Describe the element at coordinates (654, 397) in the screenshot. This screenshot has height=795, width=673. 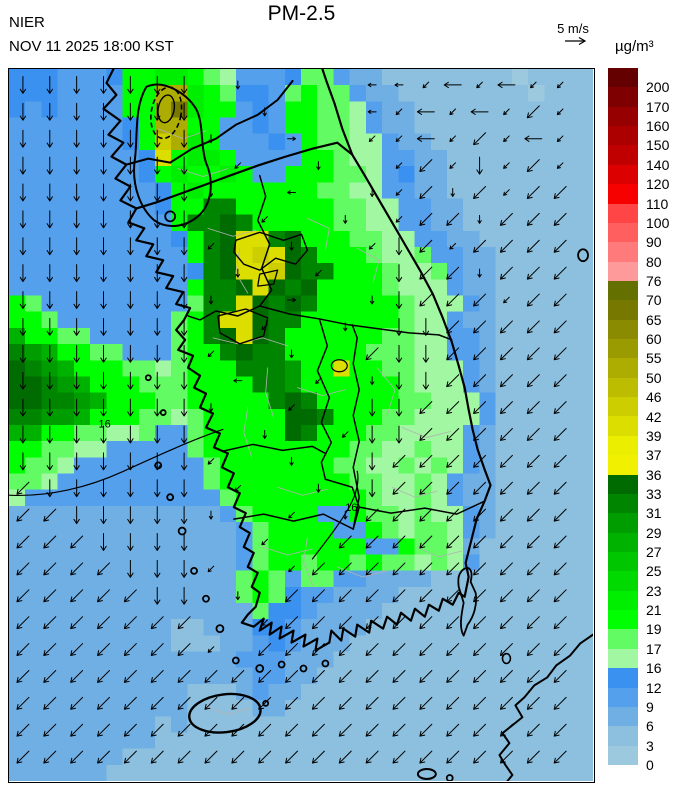
I see `colorbar-label: 46` at that location.